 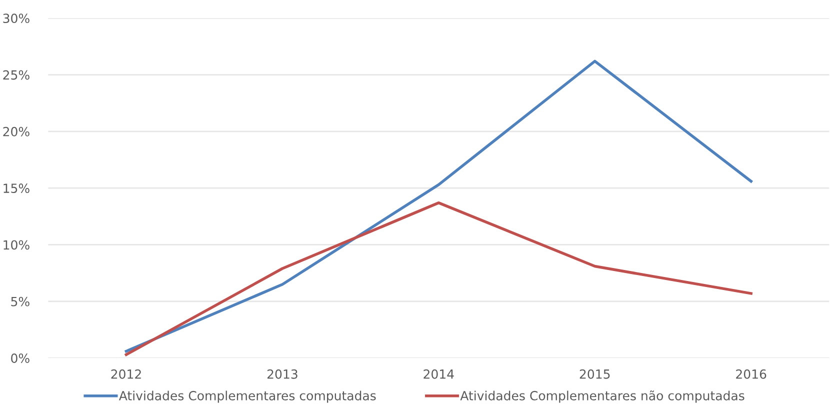 I want to click on y-tick-label: 25%, so click(x=16, y=75).